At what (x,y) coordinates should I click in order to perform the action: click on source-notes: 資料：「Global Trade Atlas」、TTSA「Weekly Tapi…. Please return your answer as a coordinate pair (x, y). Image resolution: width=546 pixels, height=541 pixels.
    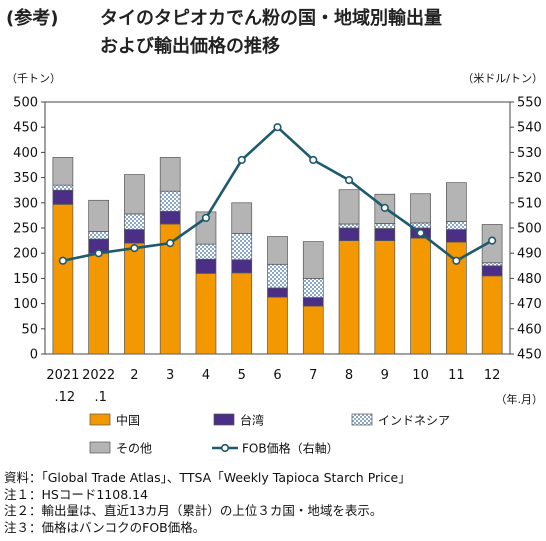
    Looking at the image, I should click on (207, 503).